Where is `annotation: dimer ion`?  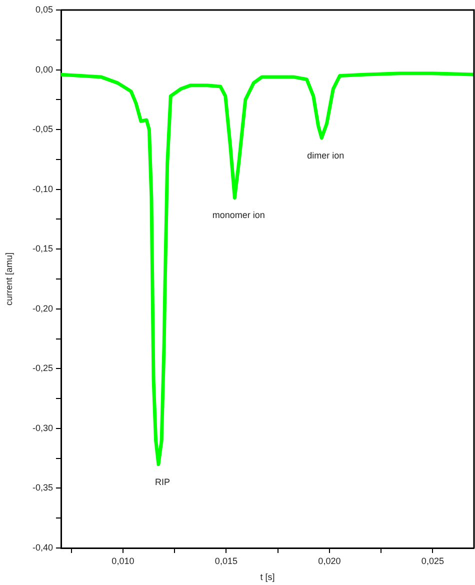
annotation: dimer ion is located at coordinates (325, 155).